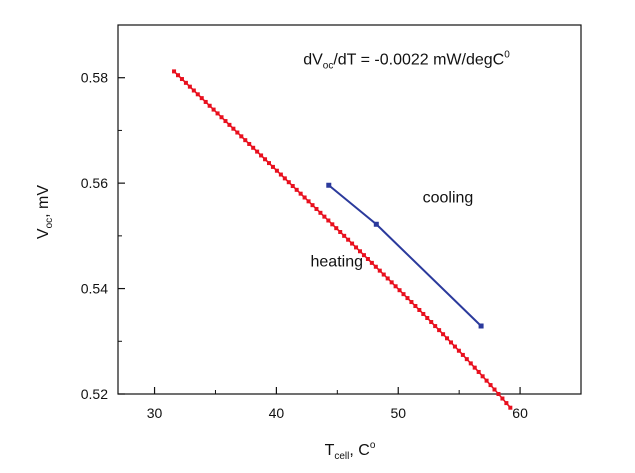 The width and height of the screenshot is (635, 473). What do you see at coordinates (94, 78) in the screenshot?
I see `y-tick-label: 0.58` at bounding box center [94, 78].